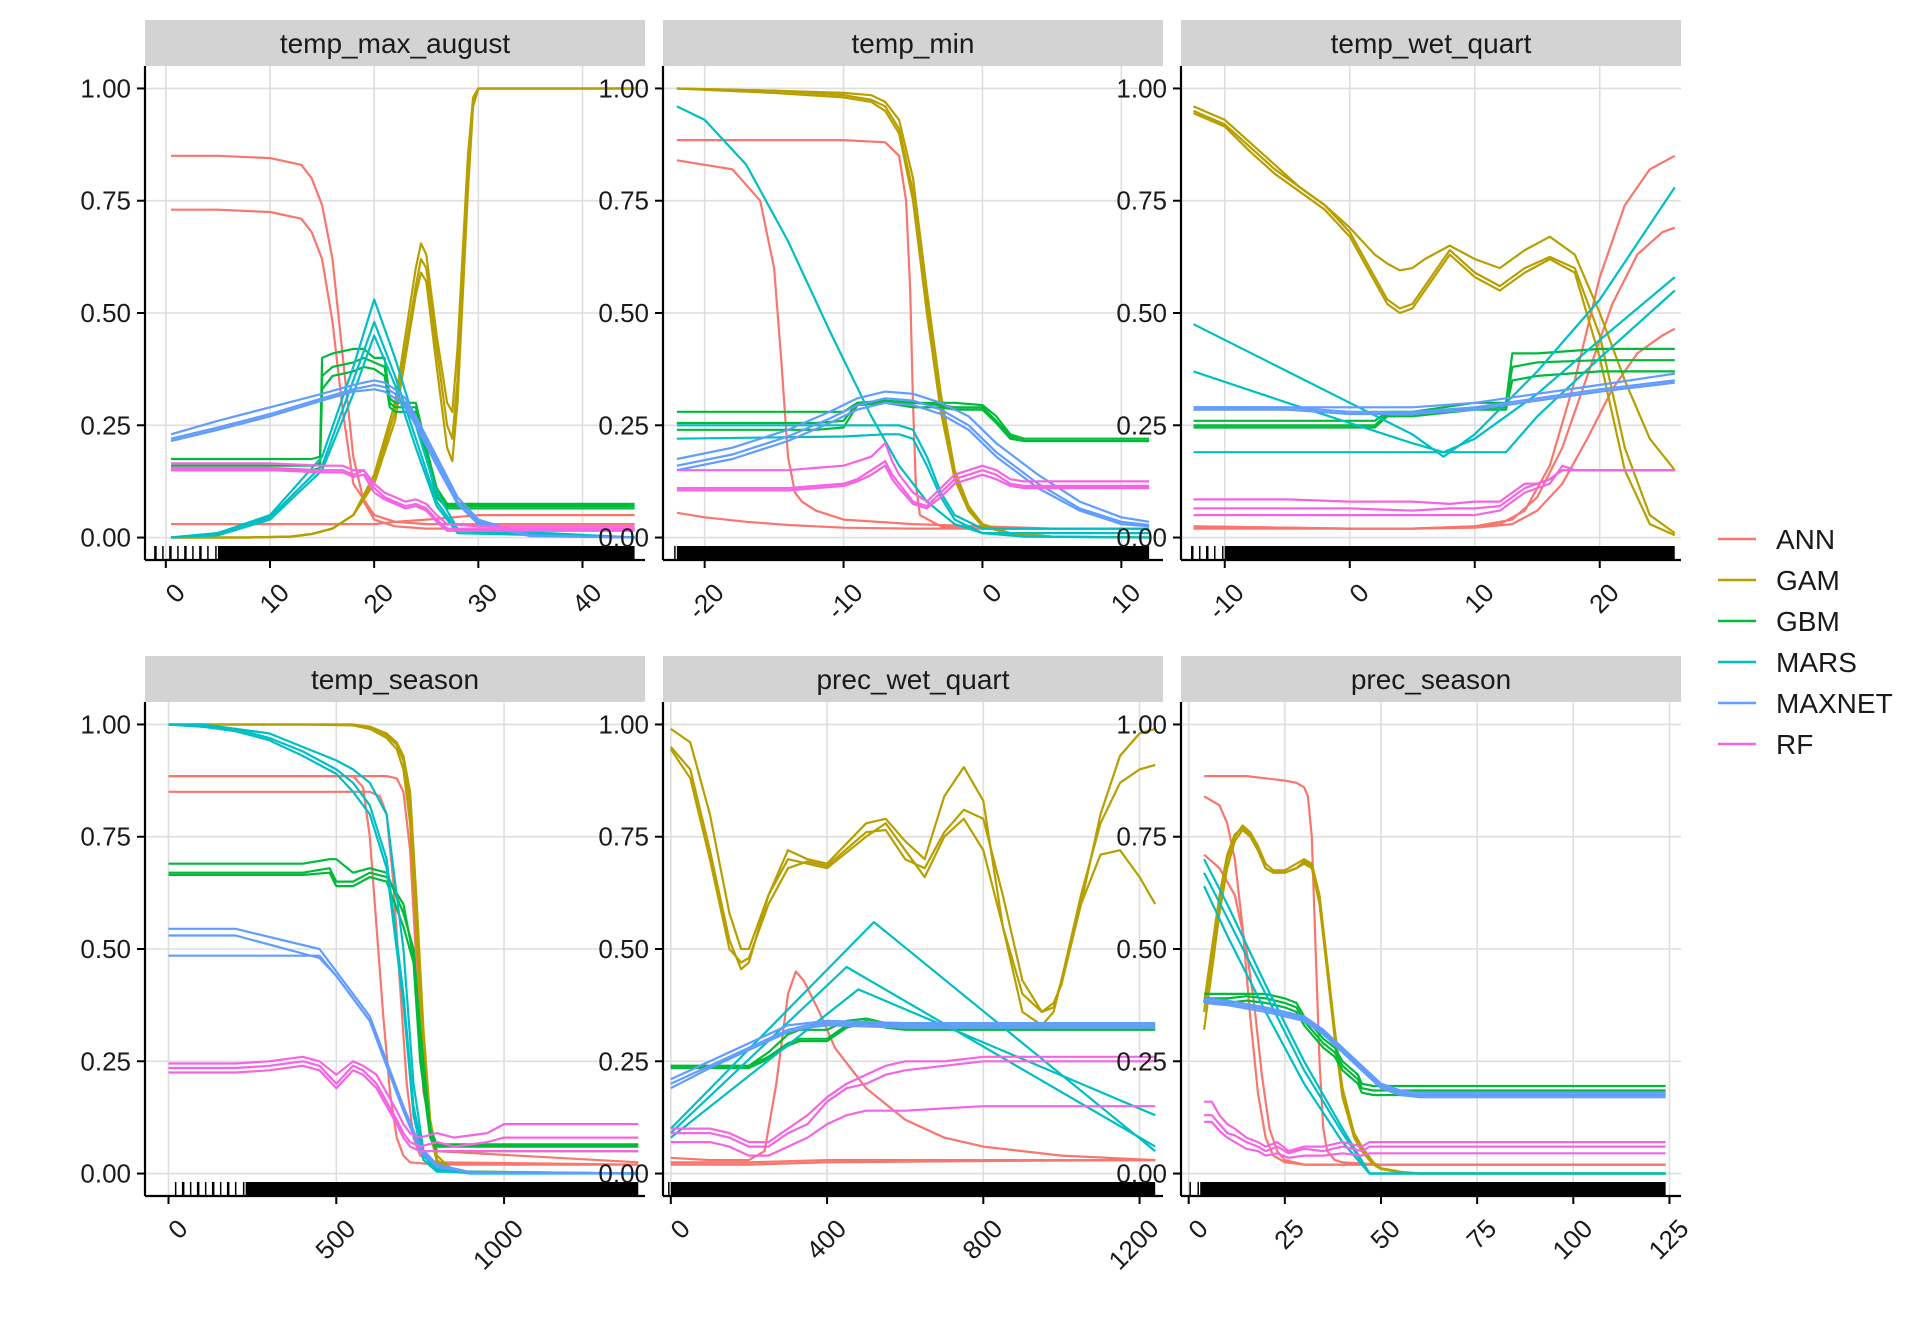 The height and width of the screenshot is (1344, 1920). I want to click on x-tick-label: 50, so click(1385, 1234).